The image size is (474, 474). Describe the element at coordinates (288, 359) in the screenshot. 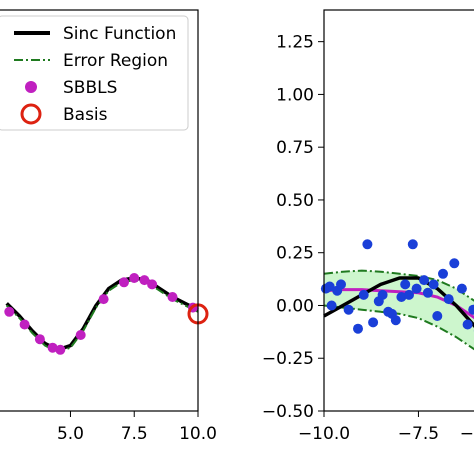

I see `right-y-tick-label: −0.25` at that location.